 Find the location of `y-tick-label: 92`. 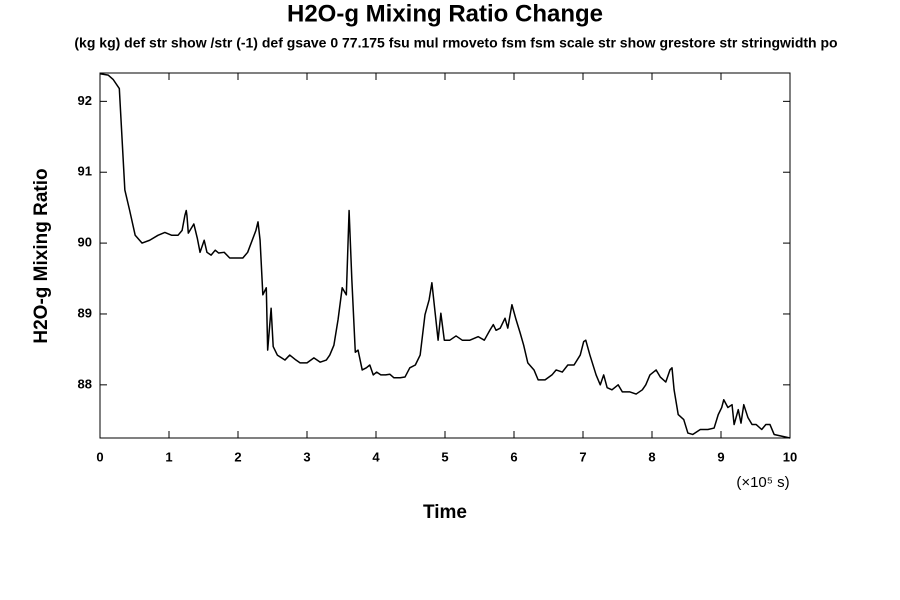

y-tick-label: 92 is located at coordinates (85, 100).